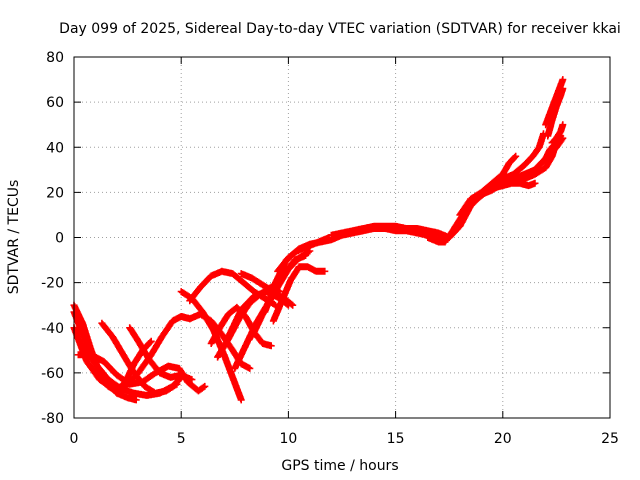  I want to click on y-tick-label: 60, so click(55, 103).